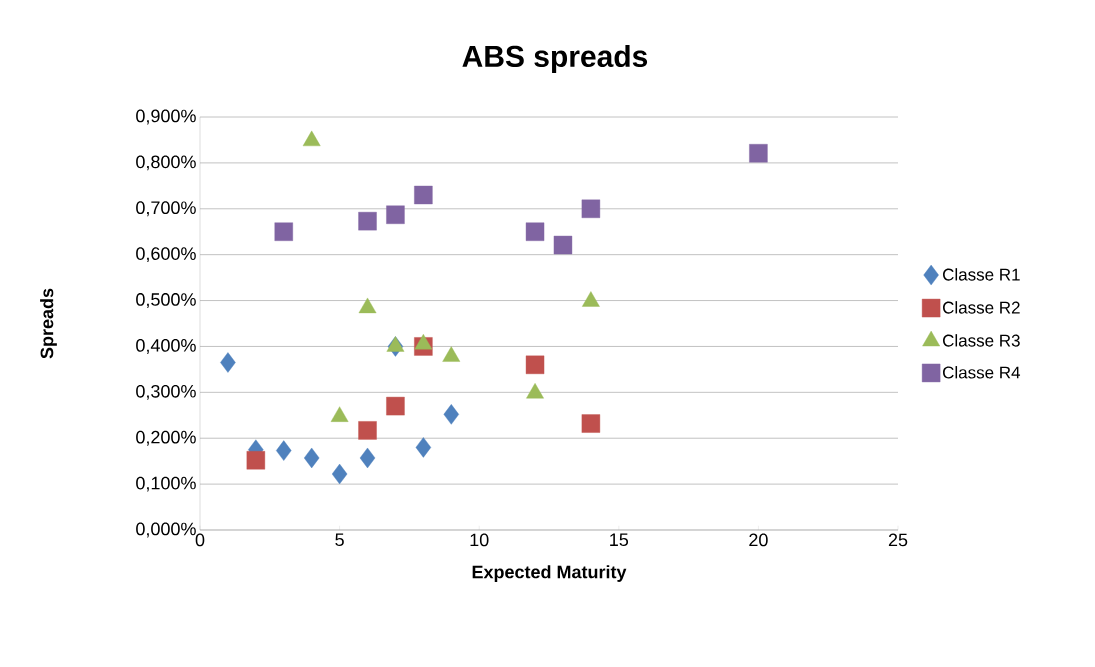 This screenshot has width=1095, height=667. I want to click on y-tick-label: 0,200%, so click(166, 438).